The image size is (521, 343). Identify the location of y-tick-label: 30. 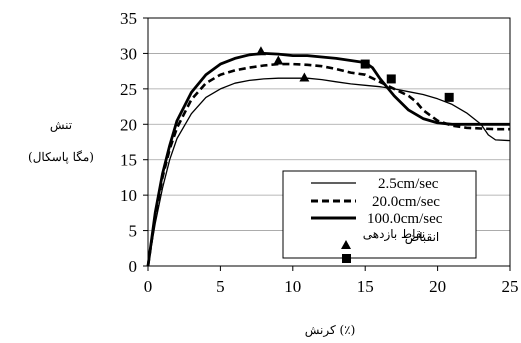
(128, 53).